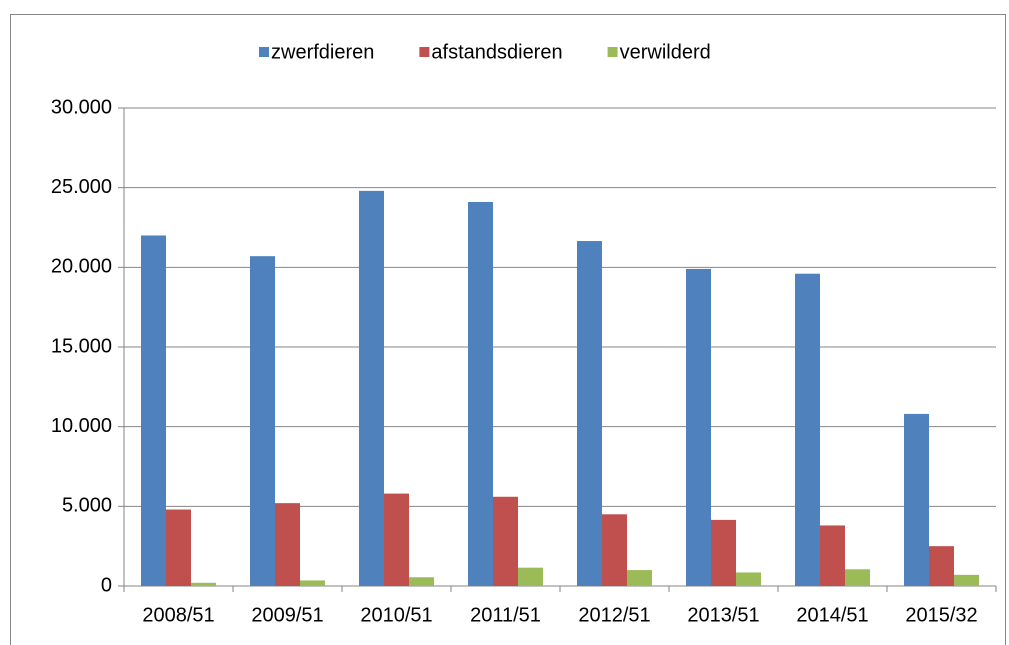  Describe the element at coordinates (81, 107) in the screenshot. I see `y-tick-label: 30.000` at that location.